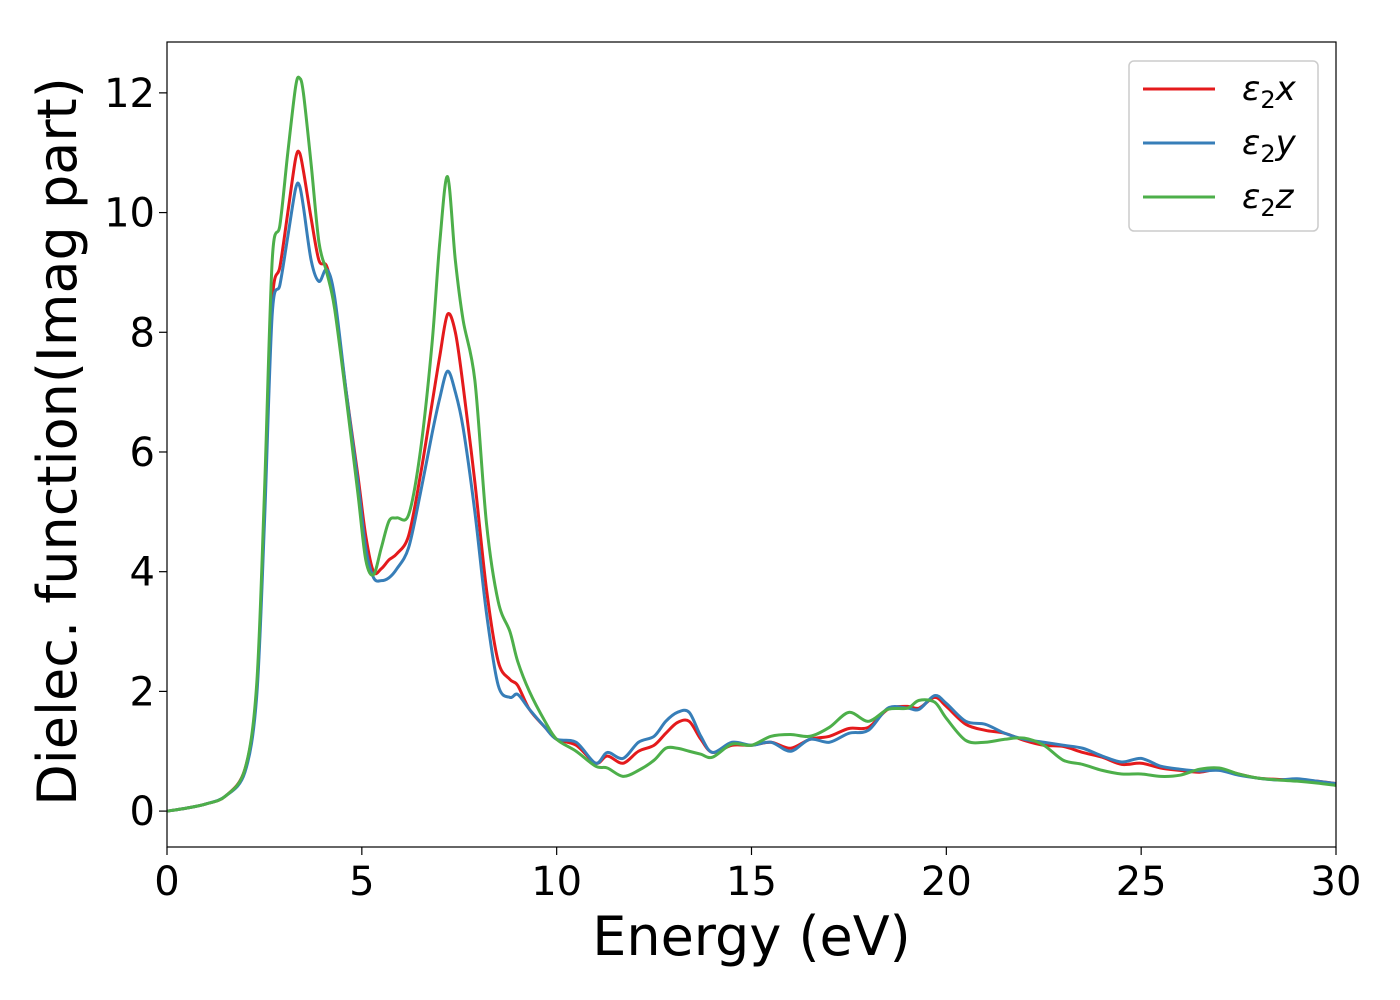  I want to click on legend: ε2x ε2y ε2z, so click(1223, 146).